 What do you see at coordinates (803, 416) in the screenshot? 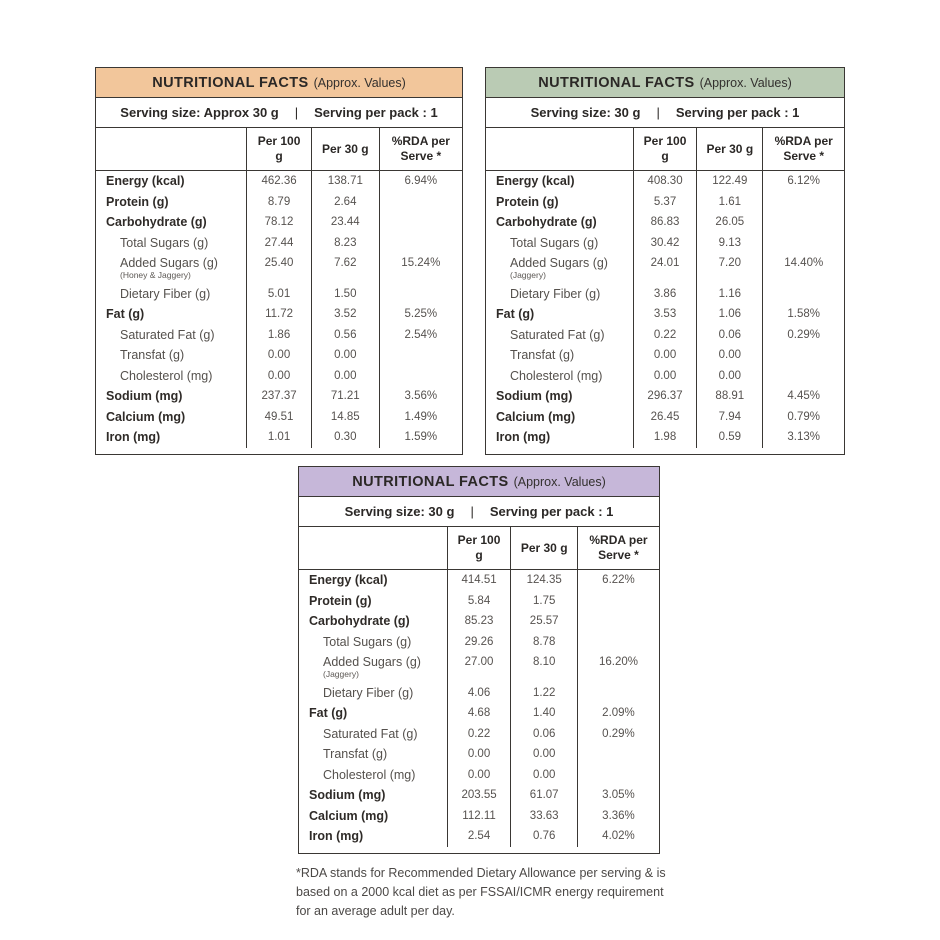
I see `value-rda-per-serve: 0.79%` at bounding box center [803, 416].